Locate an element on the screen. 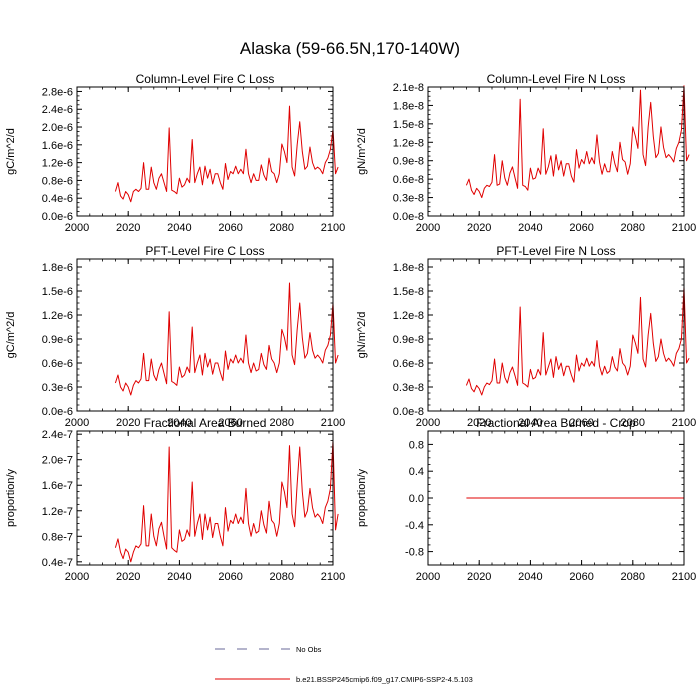 The width and height of the screenshot is (700, 700). legend-no-obs-label: No Obs is located at coordinates (309, 649).